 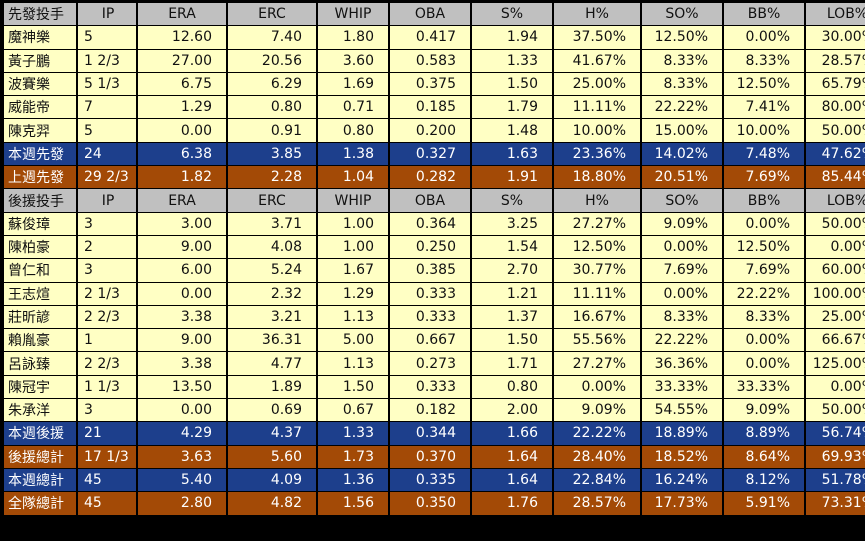 I want to click on cell-whip: 1.33, so click(x=353, y=433).